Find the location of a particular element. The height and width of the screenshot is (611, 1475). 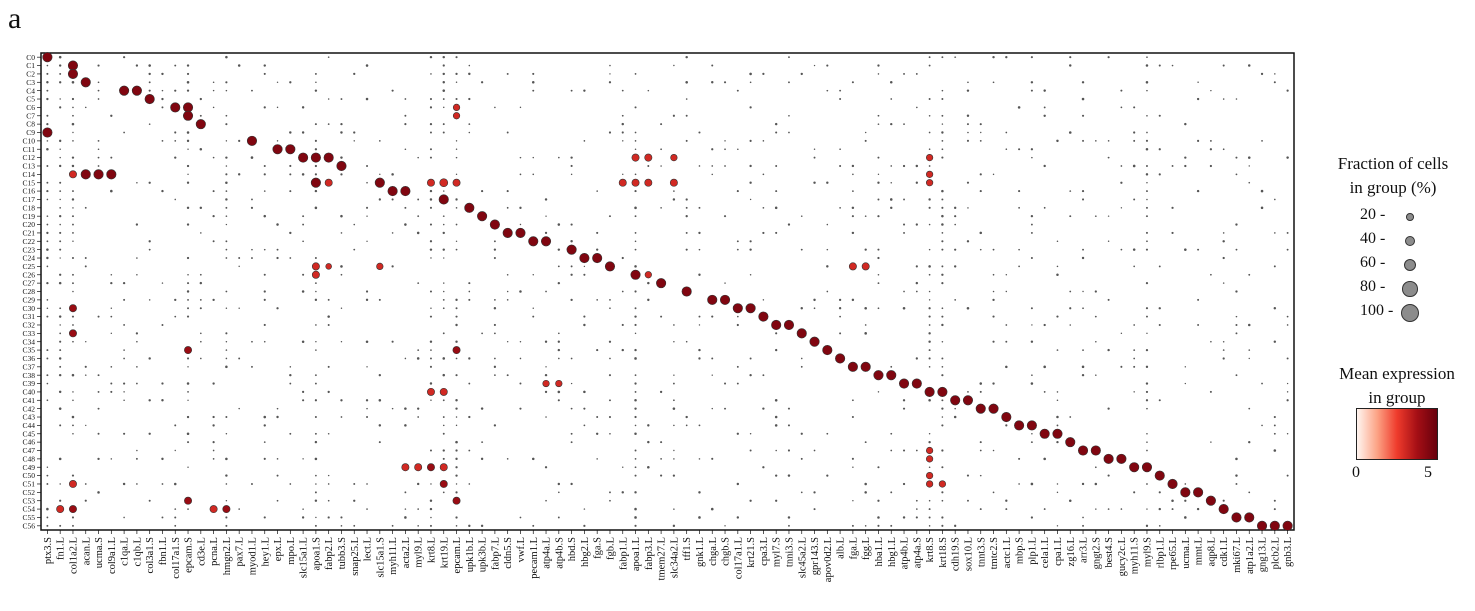

gene-label: epx.L is located at coordinates (278, 549).